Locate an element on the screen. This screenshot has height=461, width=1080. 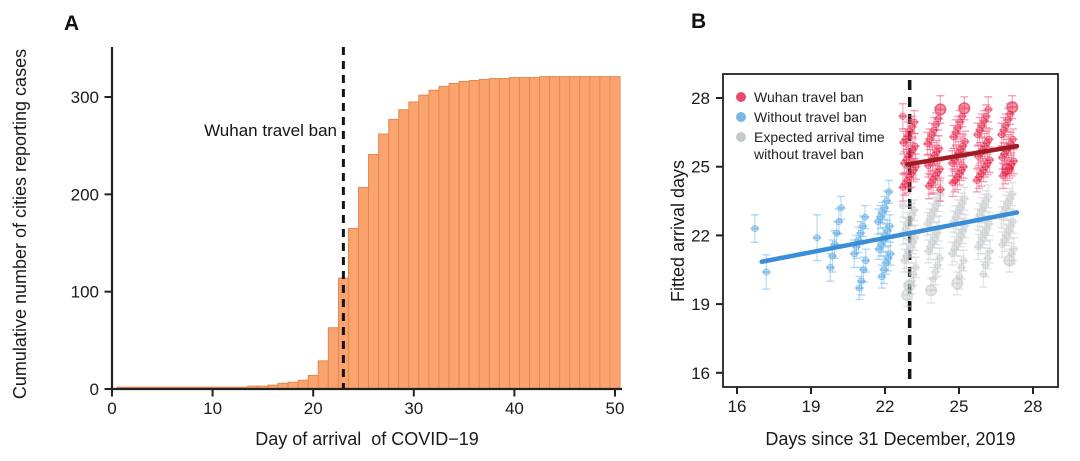
legend-dot-wuhan-travel-ban-icon is located at coordinates (741, 97).